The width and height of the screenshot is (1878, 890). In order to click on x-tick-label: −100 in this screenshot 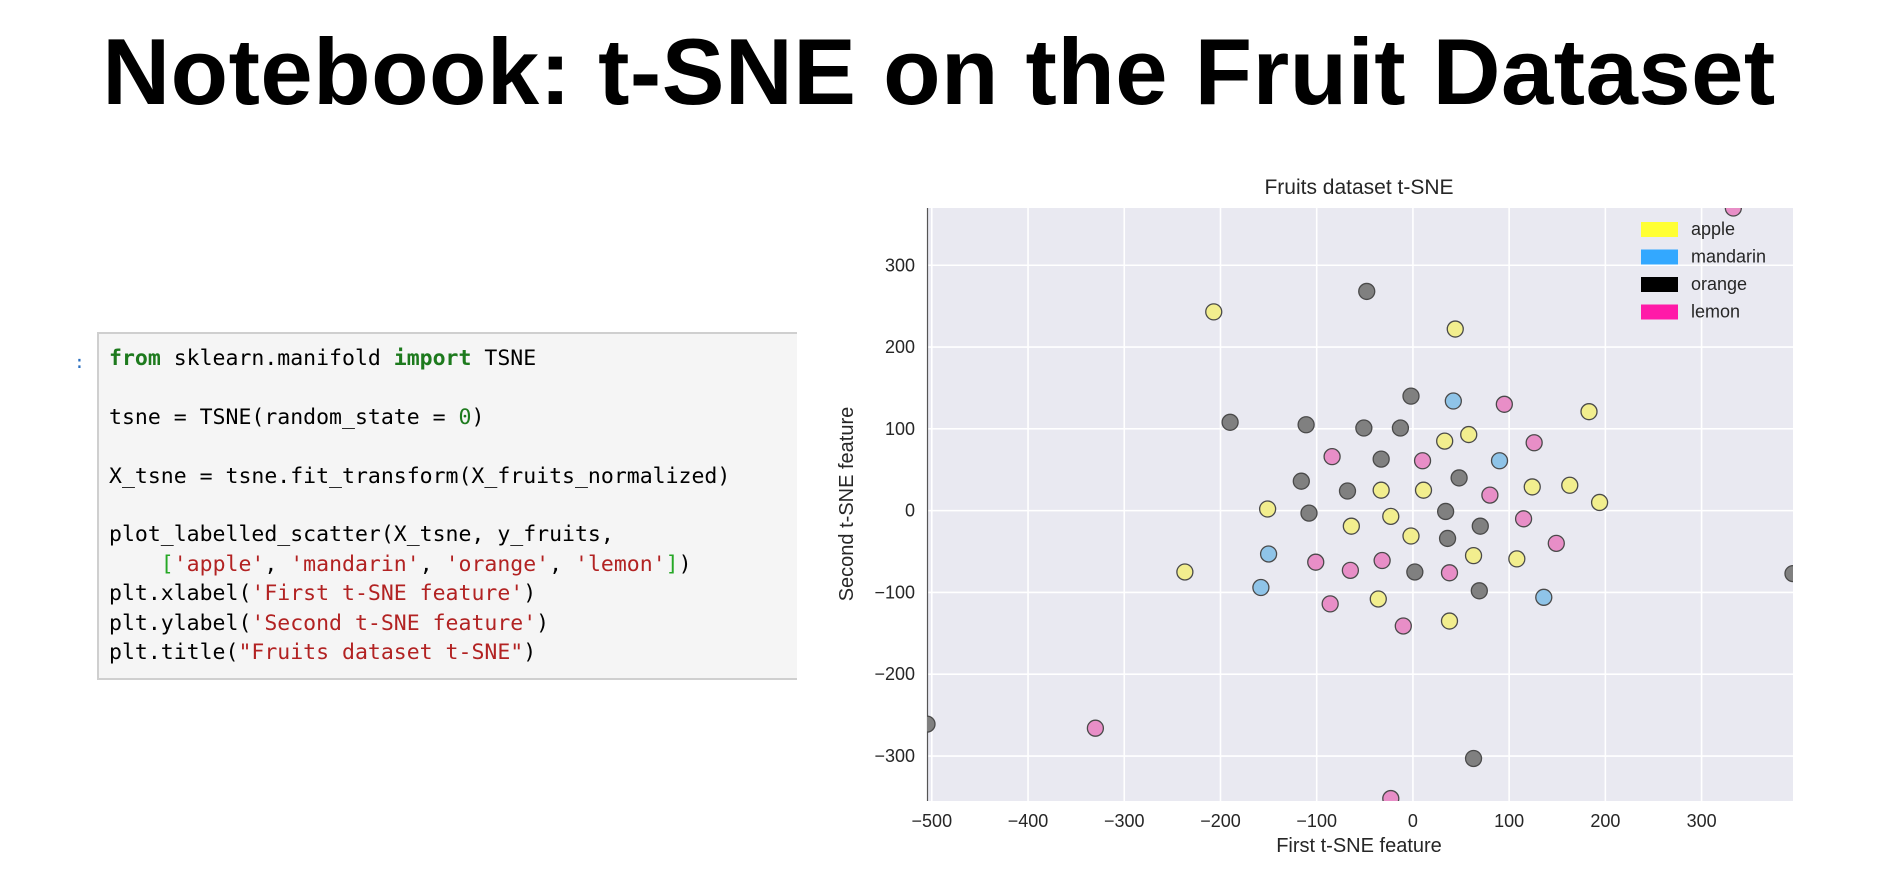, I will do `click(1316, 821)`.